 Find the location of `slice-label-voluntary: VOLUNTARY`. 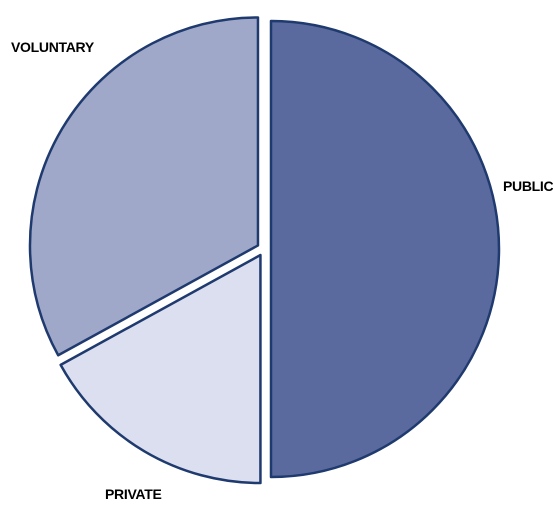

slice-label-voluntary: VOLUNTARY is located at coordinates (53, 47).